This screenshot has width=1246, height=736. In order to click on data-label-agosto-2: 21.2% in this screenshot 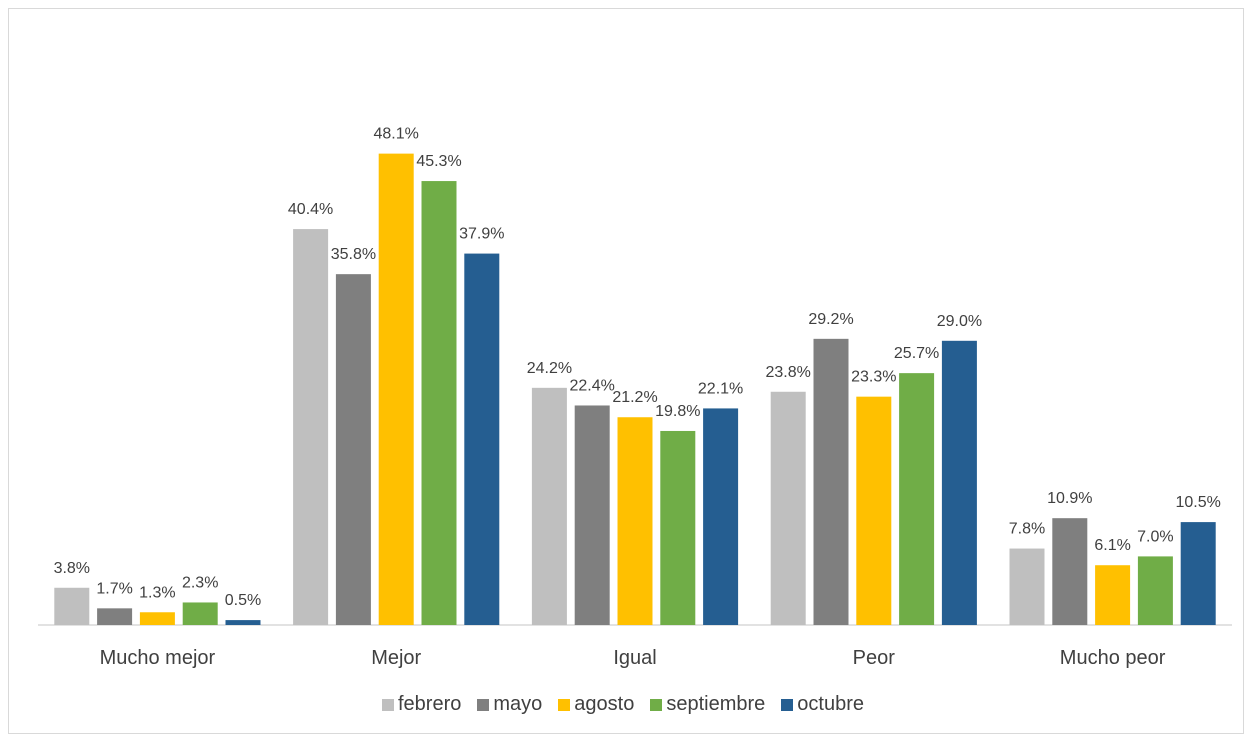, I will do `click(634, 397)`.